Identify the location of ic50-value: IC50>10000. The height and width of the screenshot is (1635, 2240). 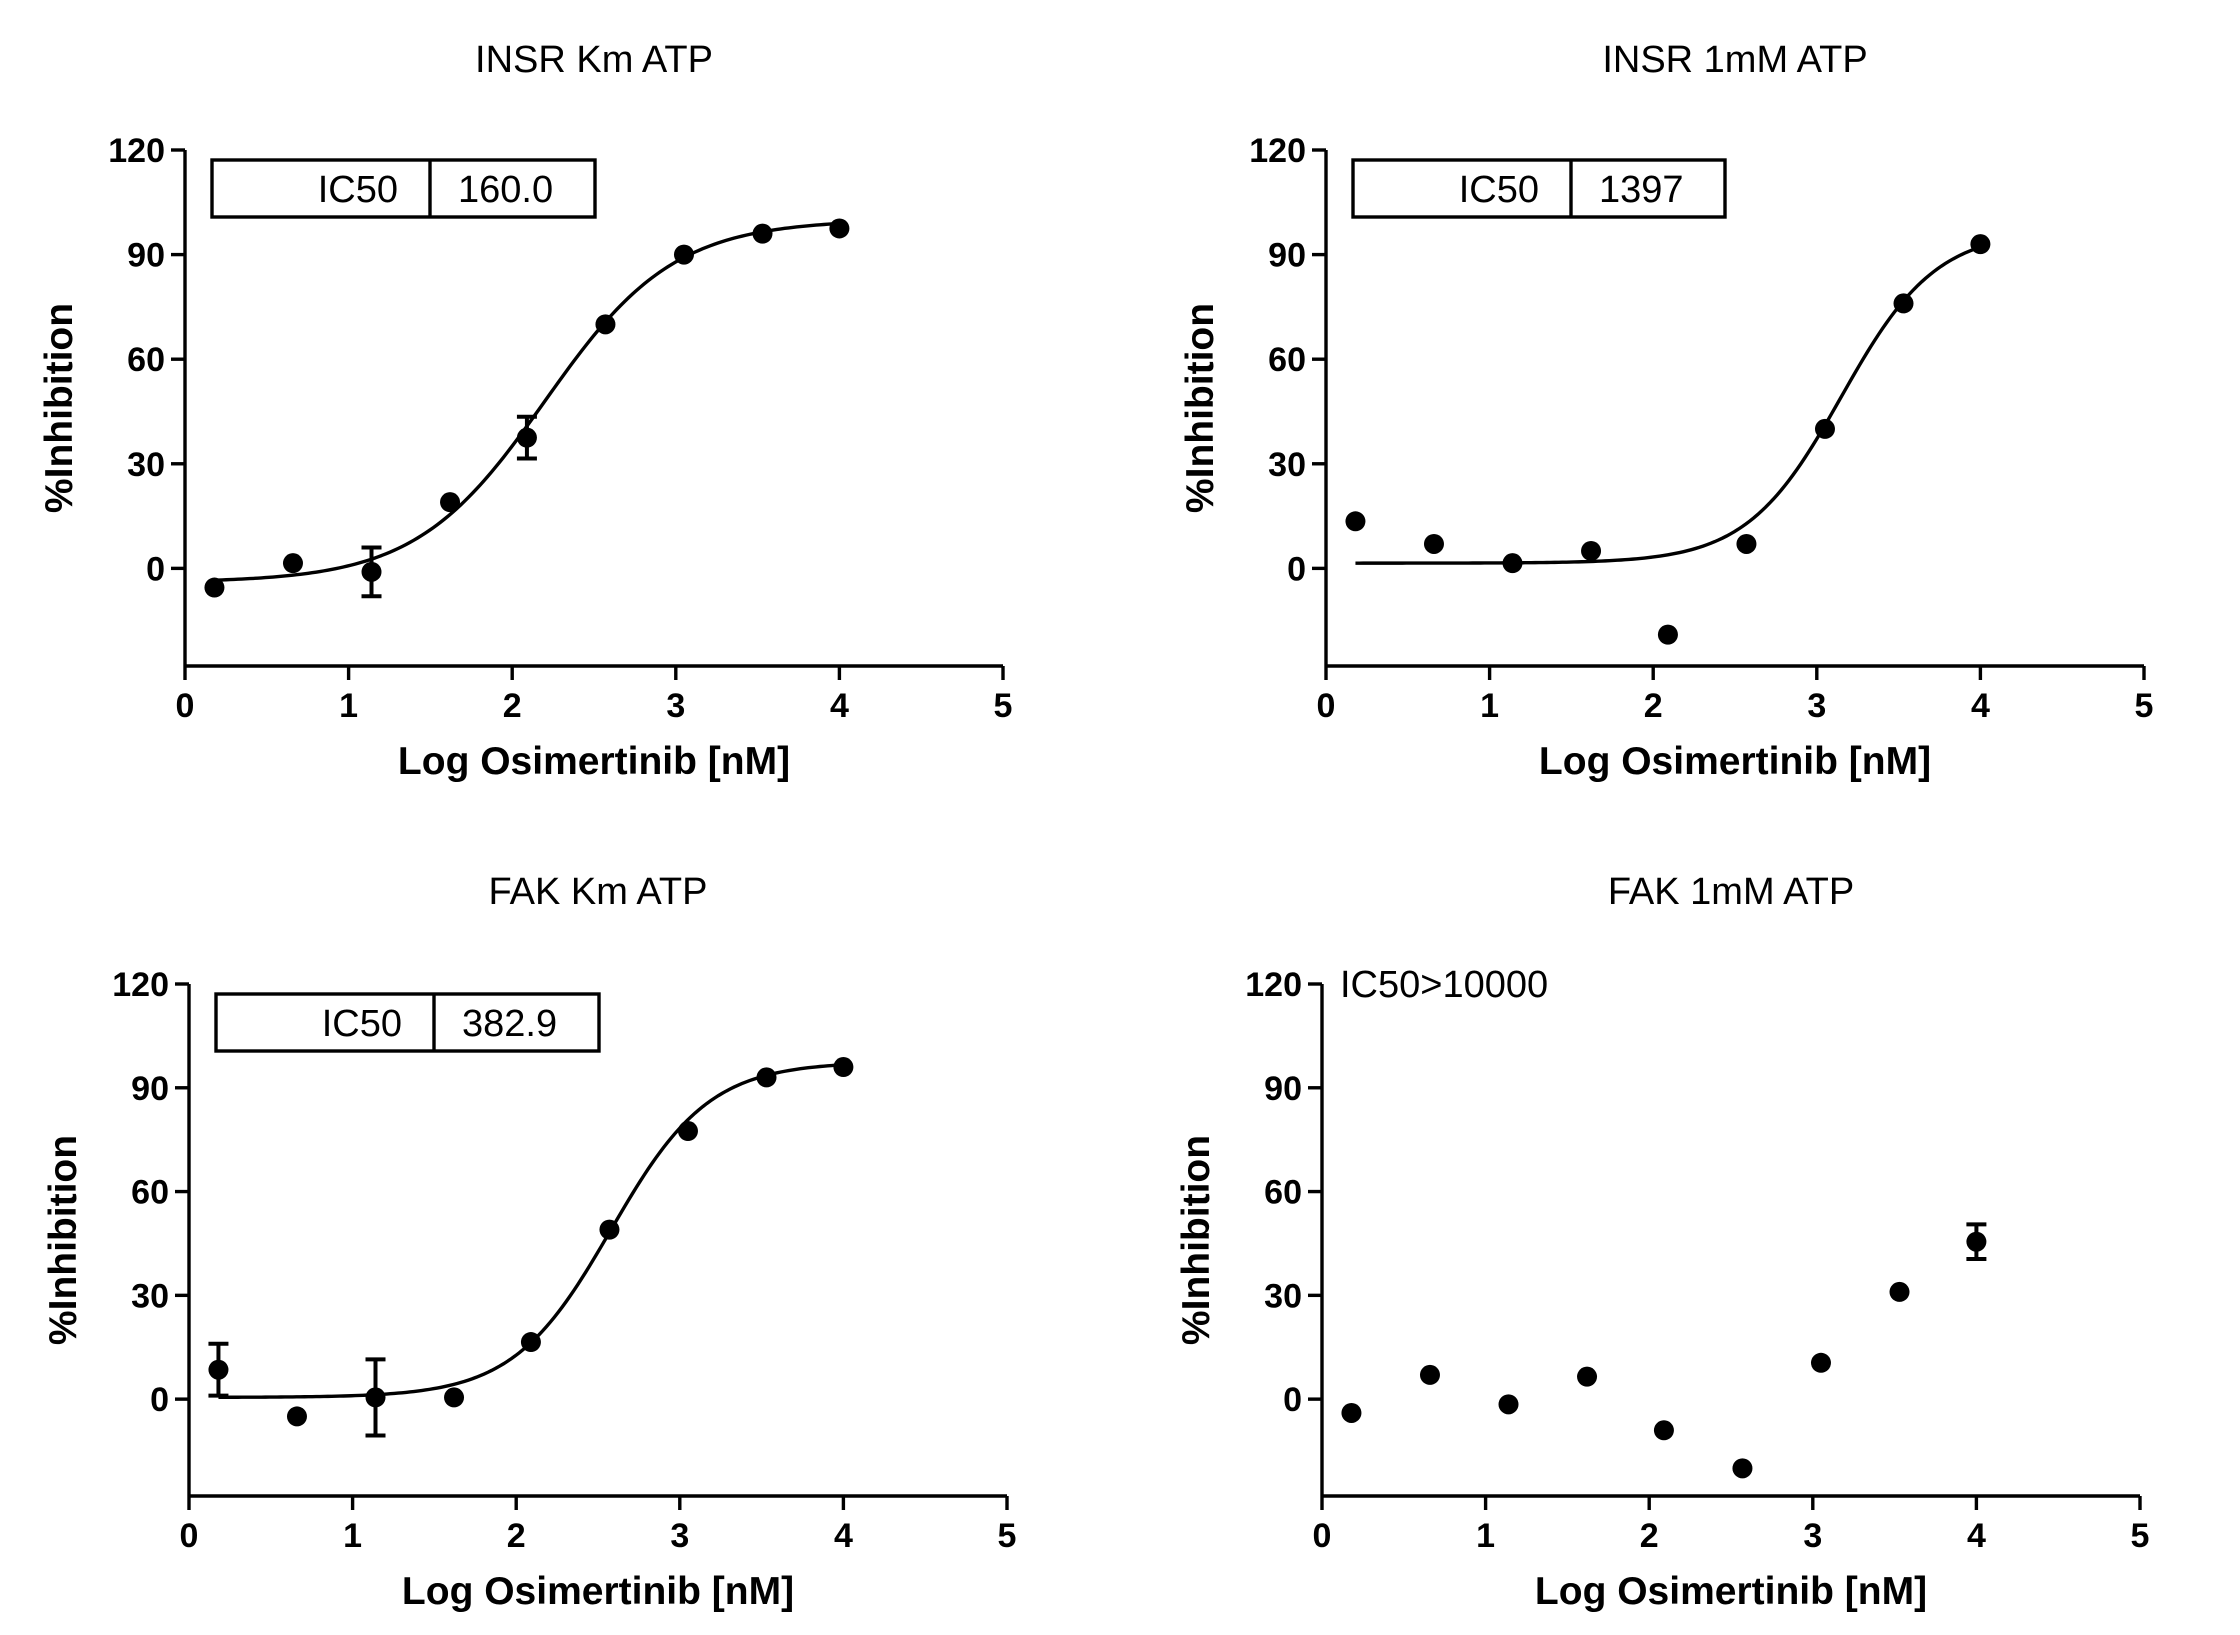
(1444, 985).